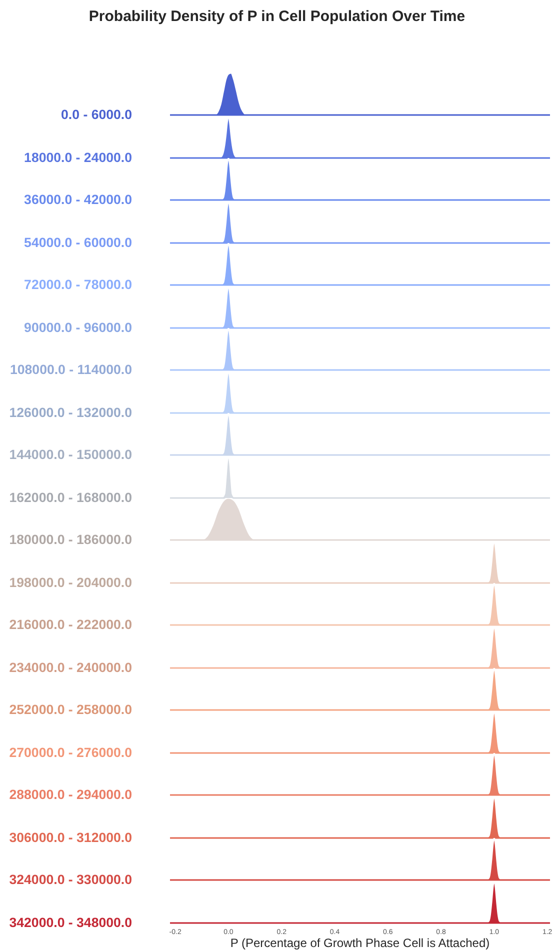 The image size is (554, 952). What do you see at coordinates (77, 200) in the screenshot?
I see `text: 36000.0 - 42000.0` at bounding box center [77, 200].